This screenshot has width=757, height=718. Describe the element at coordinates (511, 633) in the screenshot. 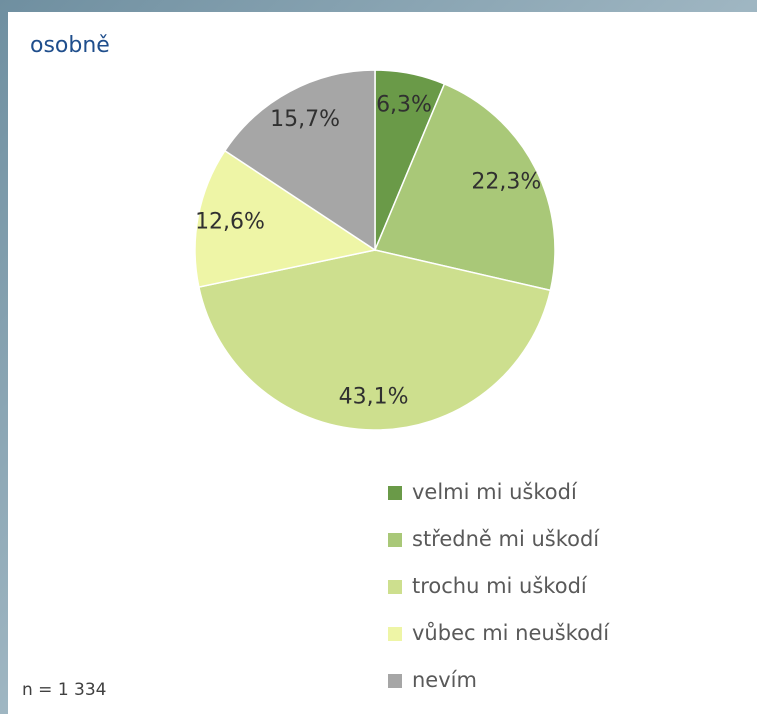

I see `legend-label: vůbec mi neuškodí` at that location.